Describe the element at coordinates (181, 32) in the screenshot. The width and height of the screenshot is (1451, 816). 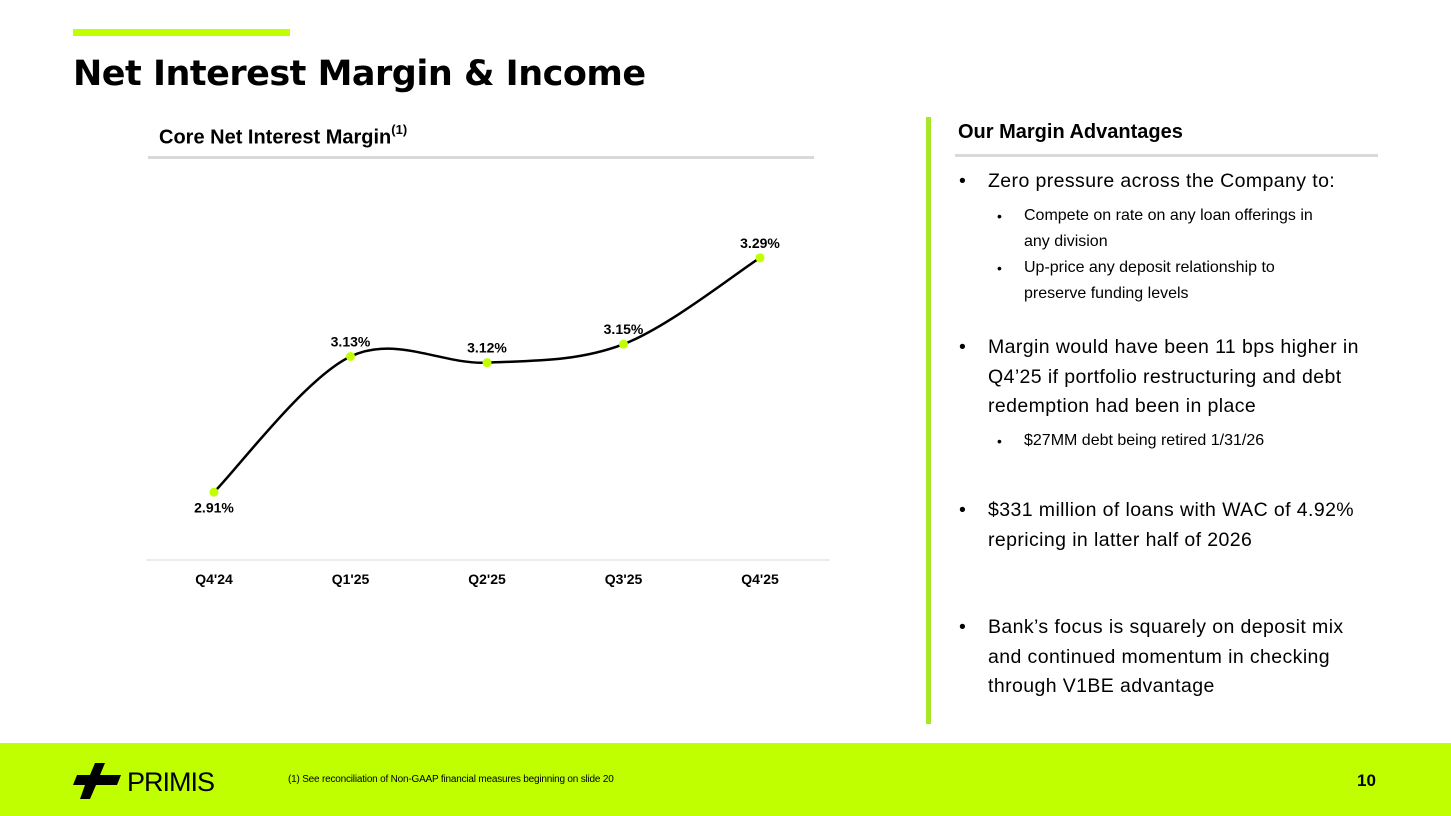
I see `title-accent-bar` at that location.